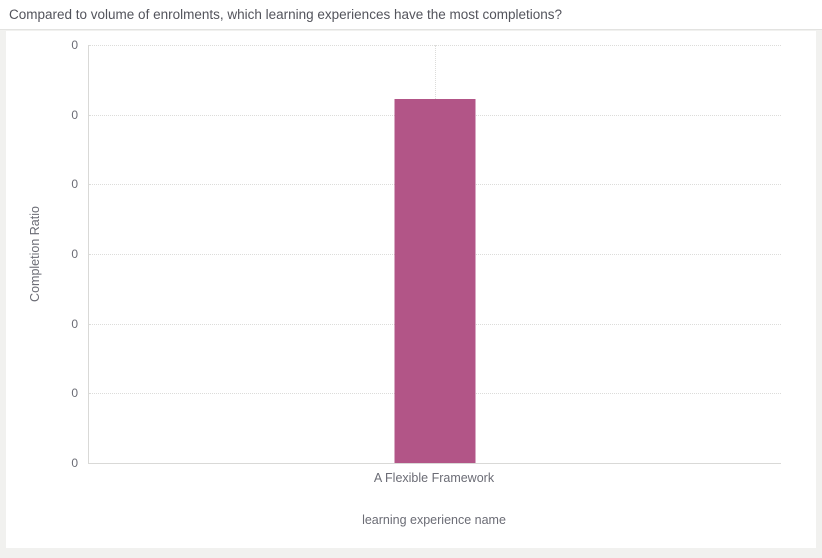  Describe the element at coordinates (43, 254) in the screenshot. I see `y-axis-ticks: 0 0 0 0 0 0 0` at that location.